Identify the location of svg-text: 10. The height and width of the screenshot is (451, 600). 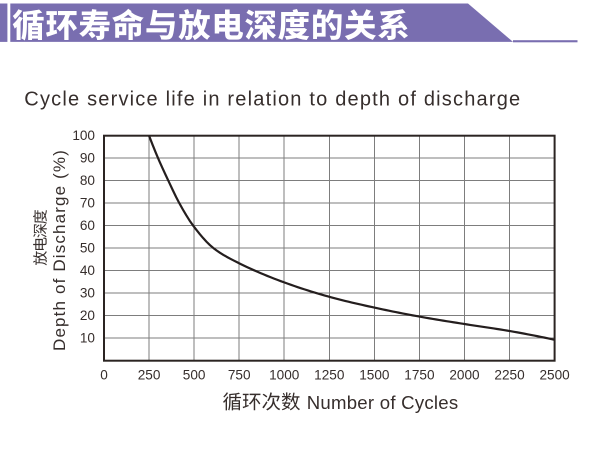
(88, 338).